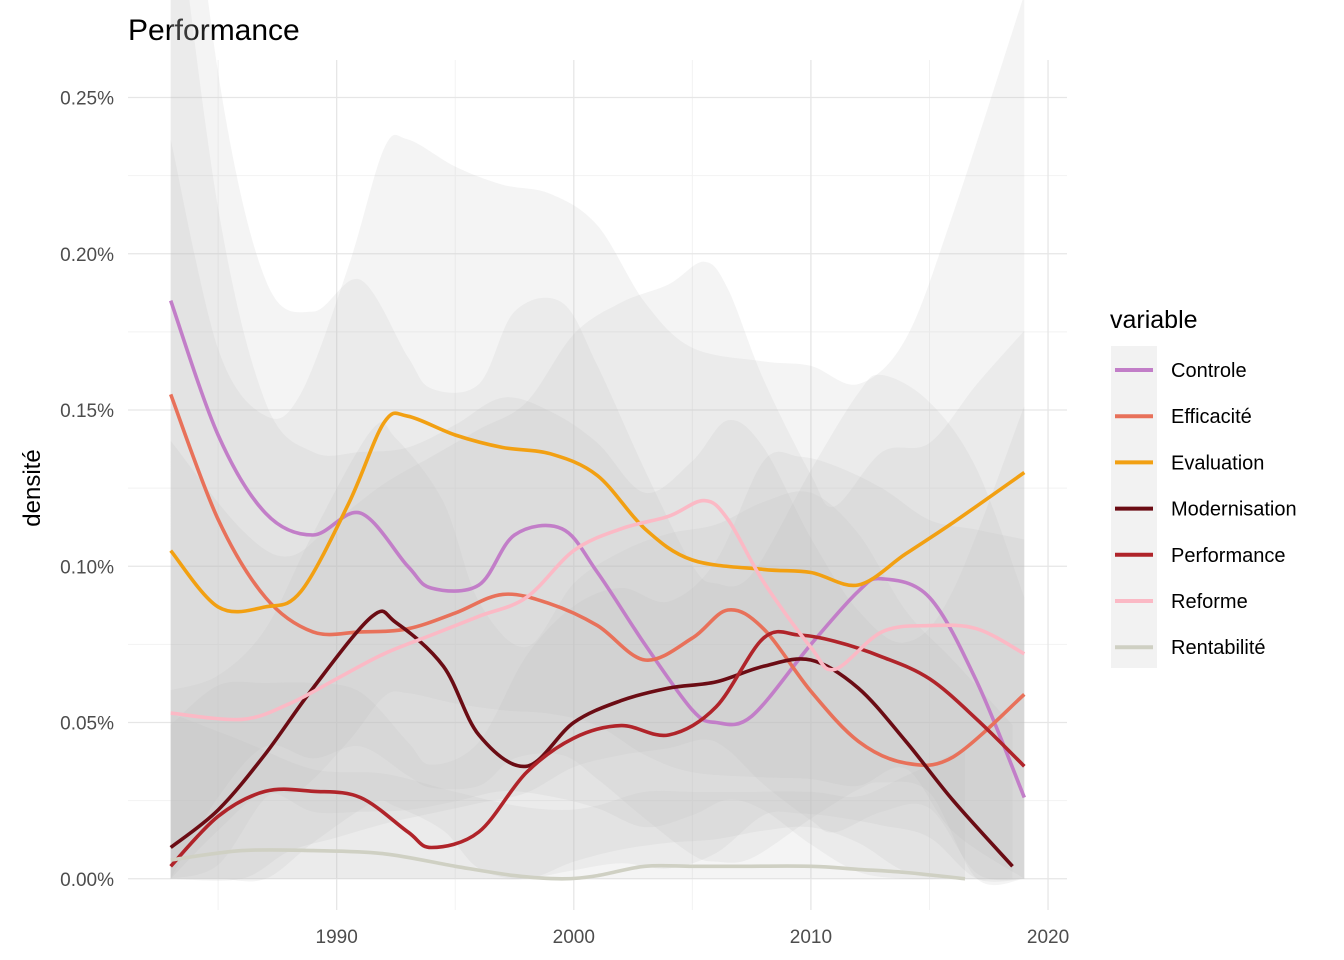 This screenshot has width=1344, height=960. What do you see at coordinates (32, 487) in the screenshot?
I see `y-axis-title: densité` at bounding box center [32, 487].